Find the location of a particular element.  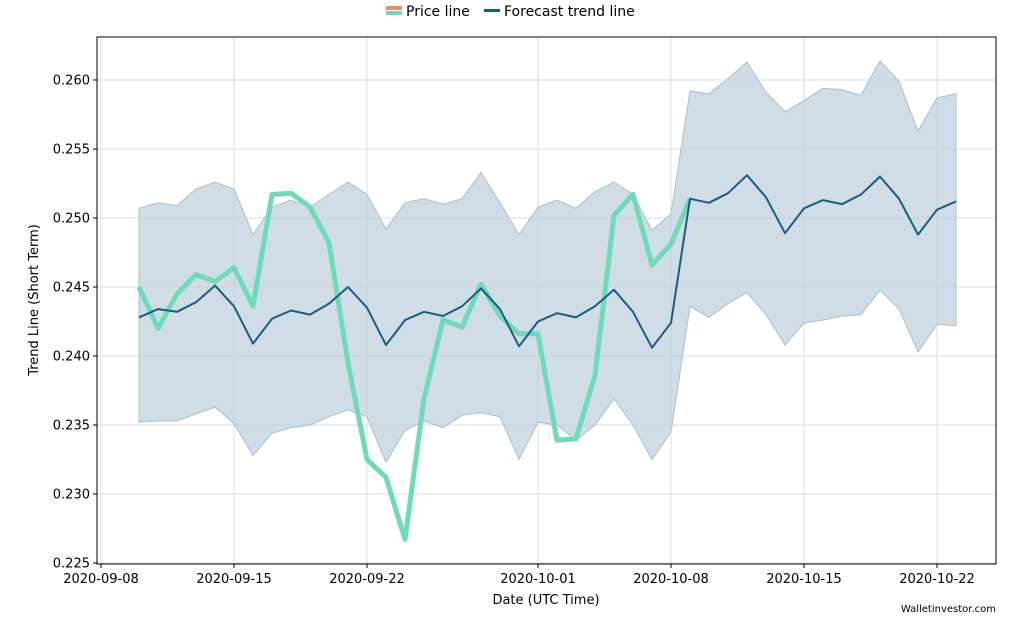

y-tick-label: 0.255 is located at coordinates (71, 150).